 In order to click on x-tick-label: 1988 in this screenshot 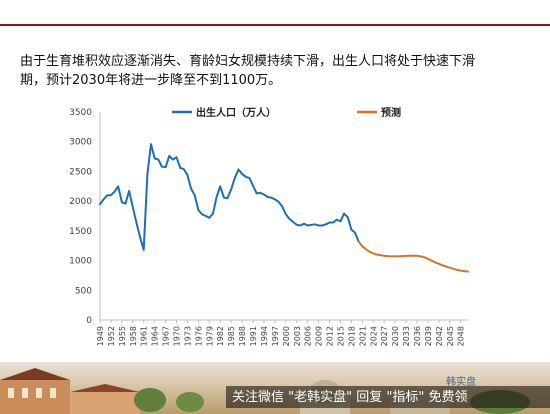, I will do `click(242, 336)`.